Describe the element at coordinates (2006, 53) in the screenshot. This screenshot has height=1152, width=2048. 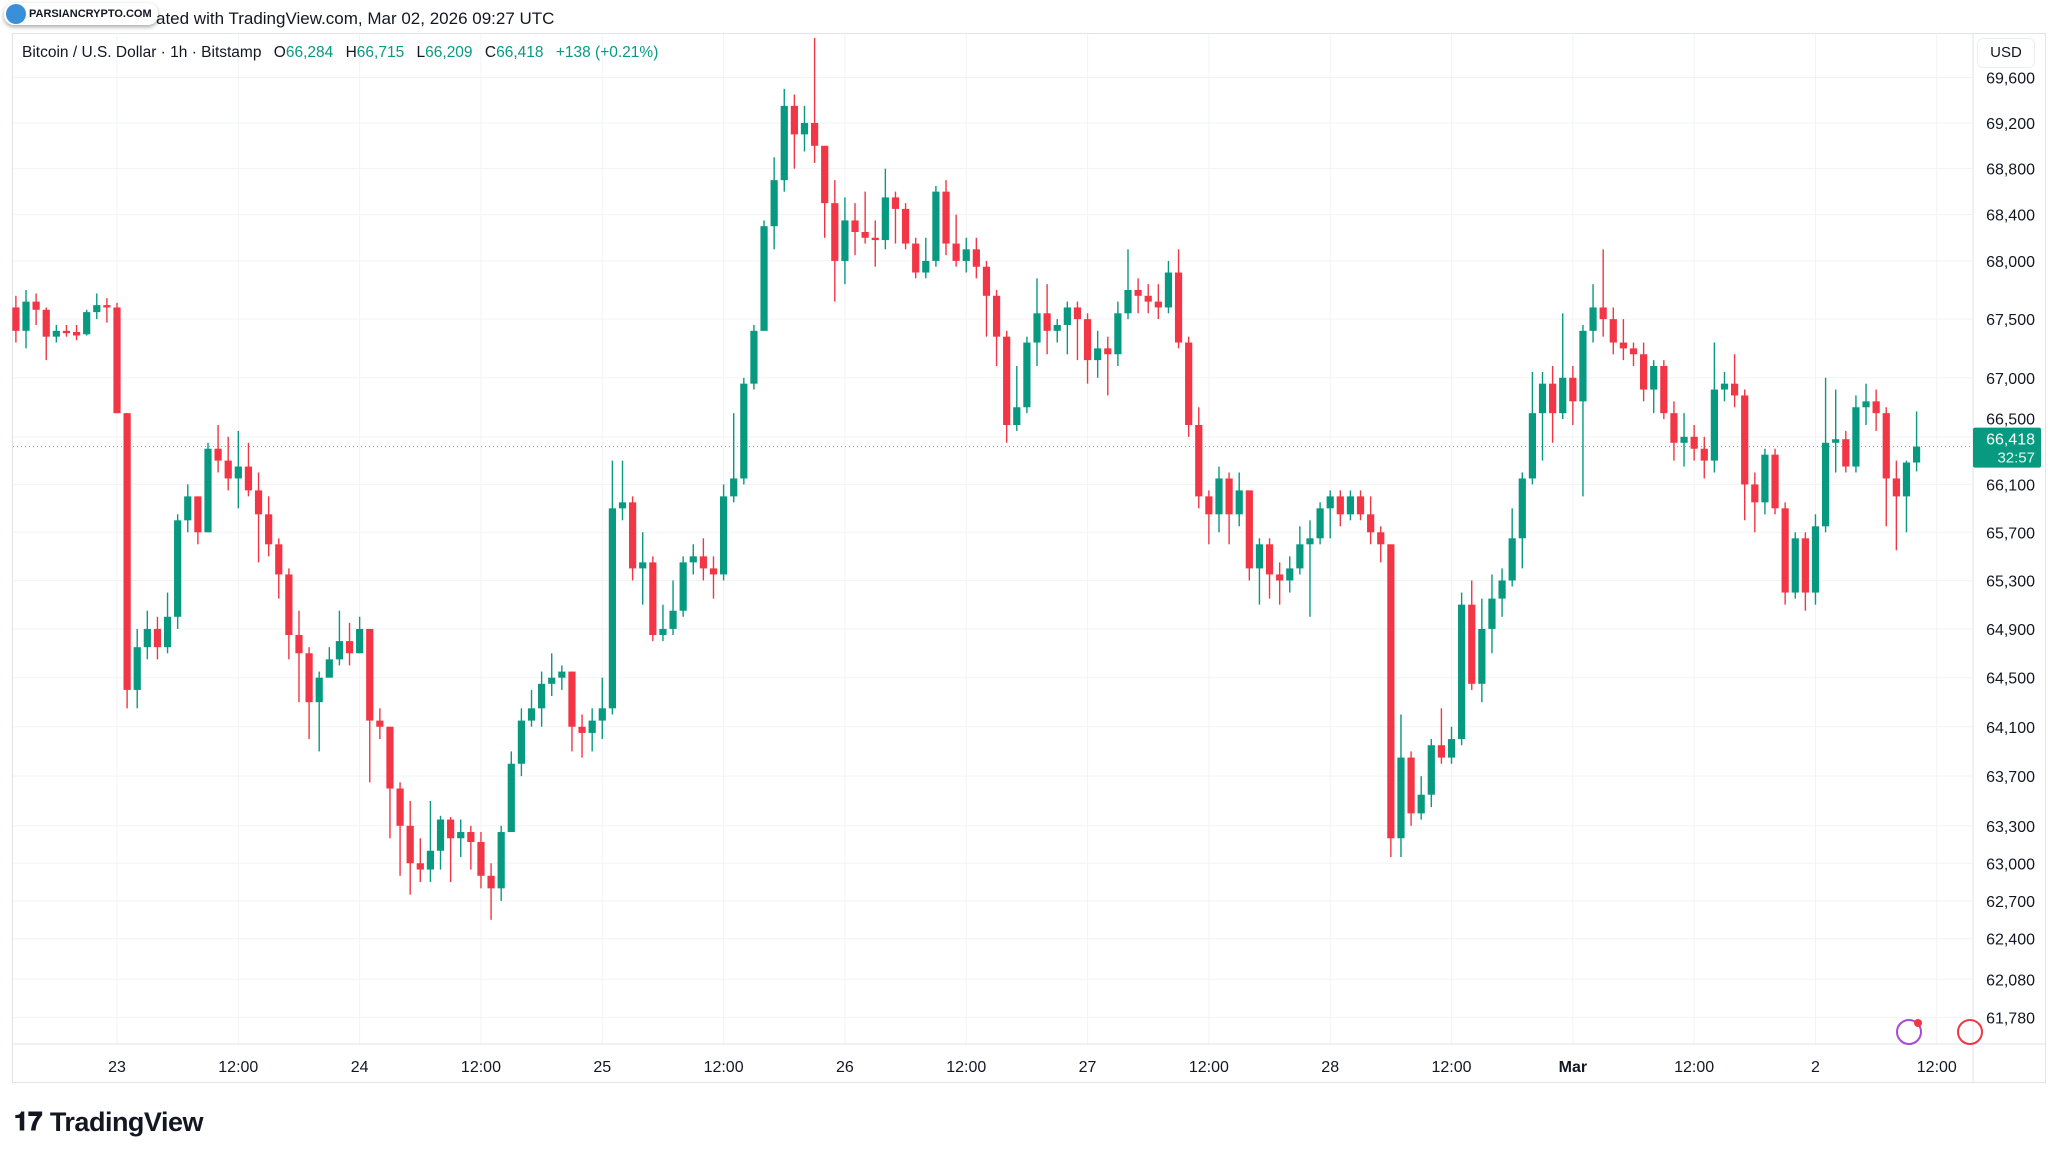
I see `currency-button: USD` at that location.